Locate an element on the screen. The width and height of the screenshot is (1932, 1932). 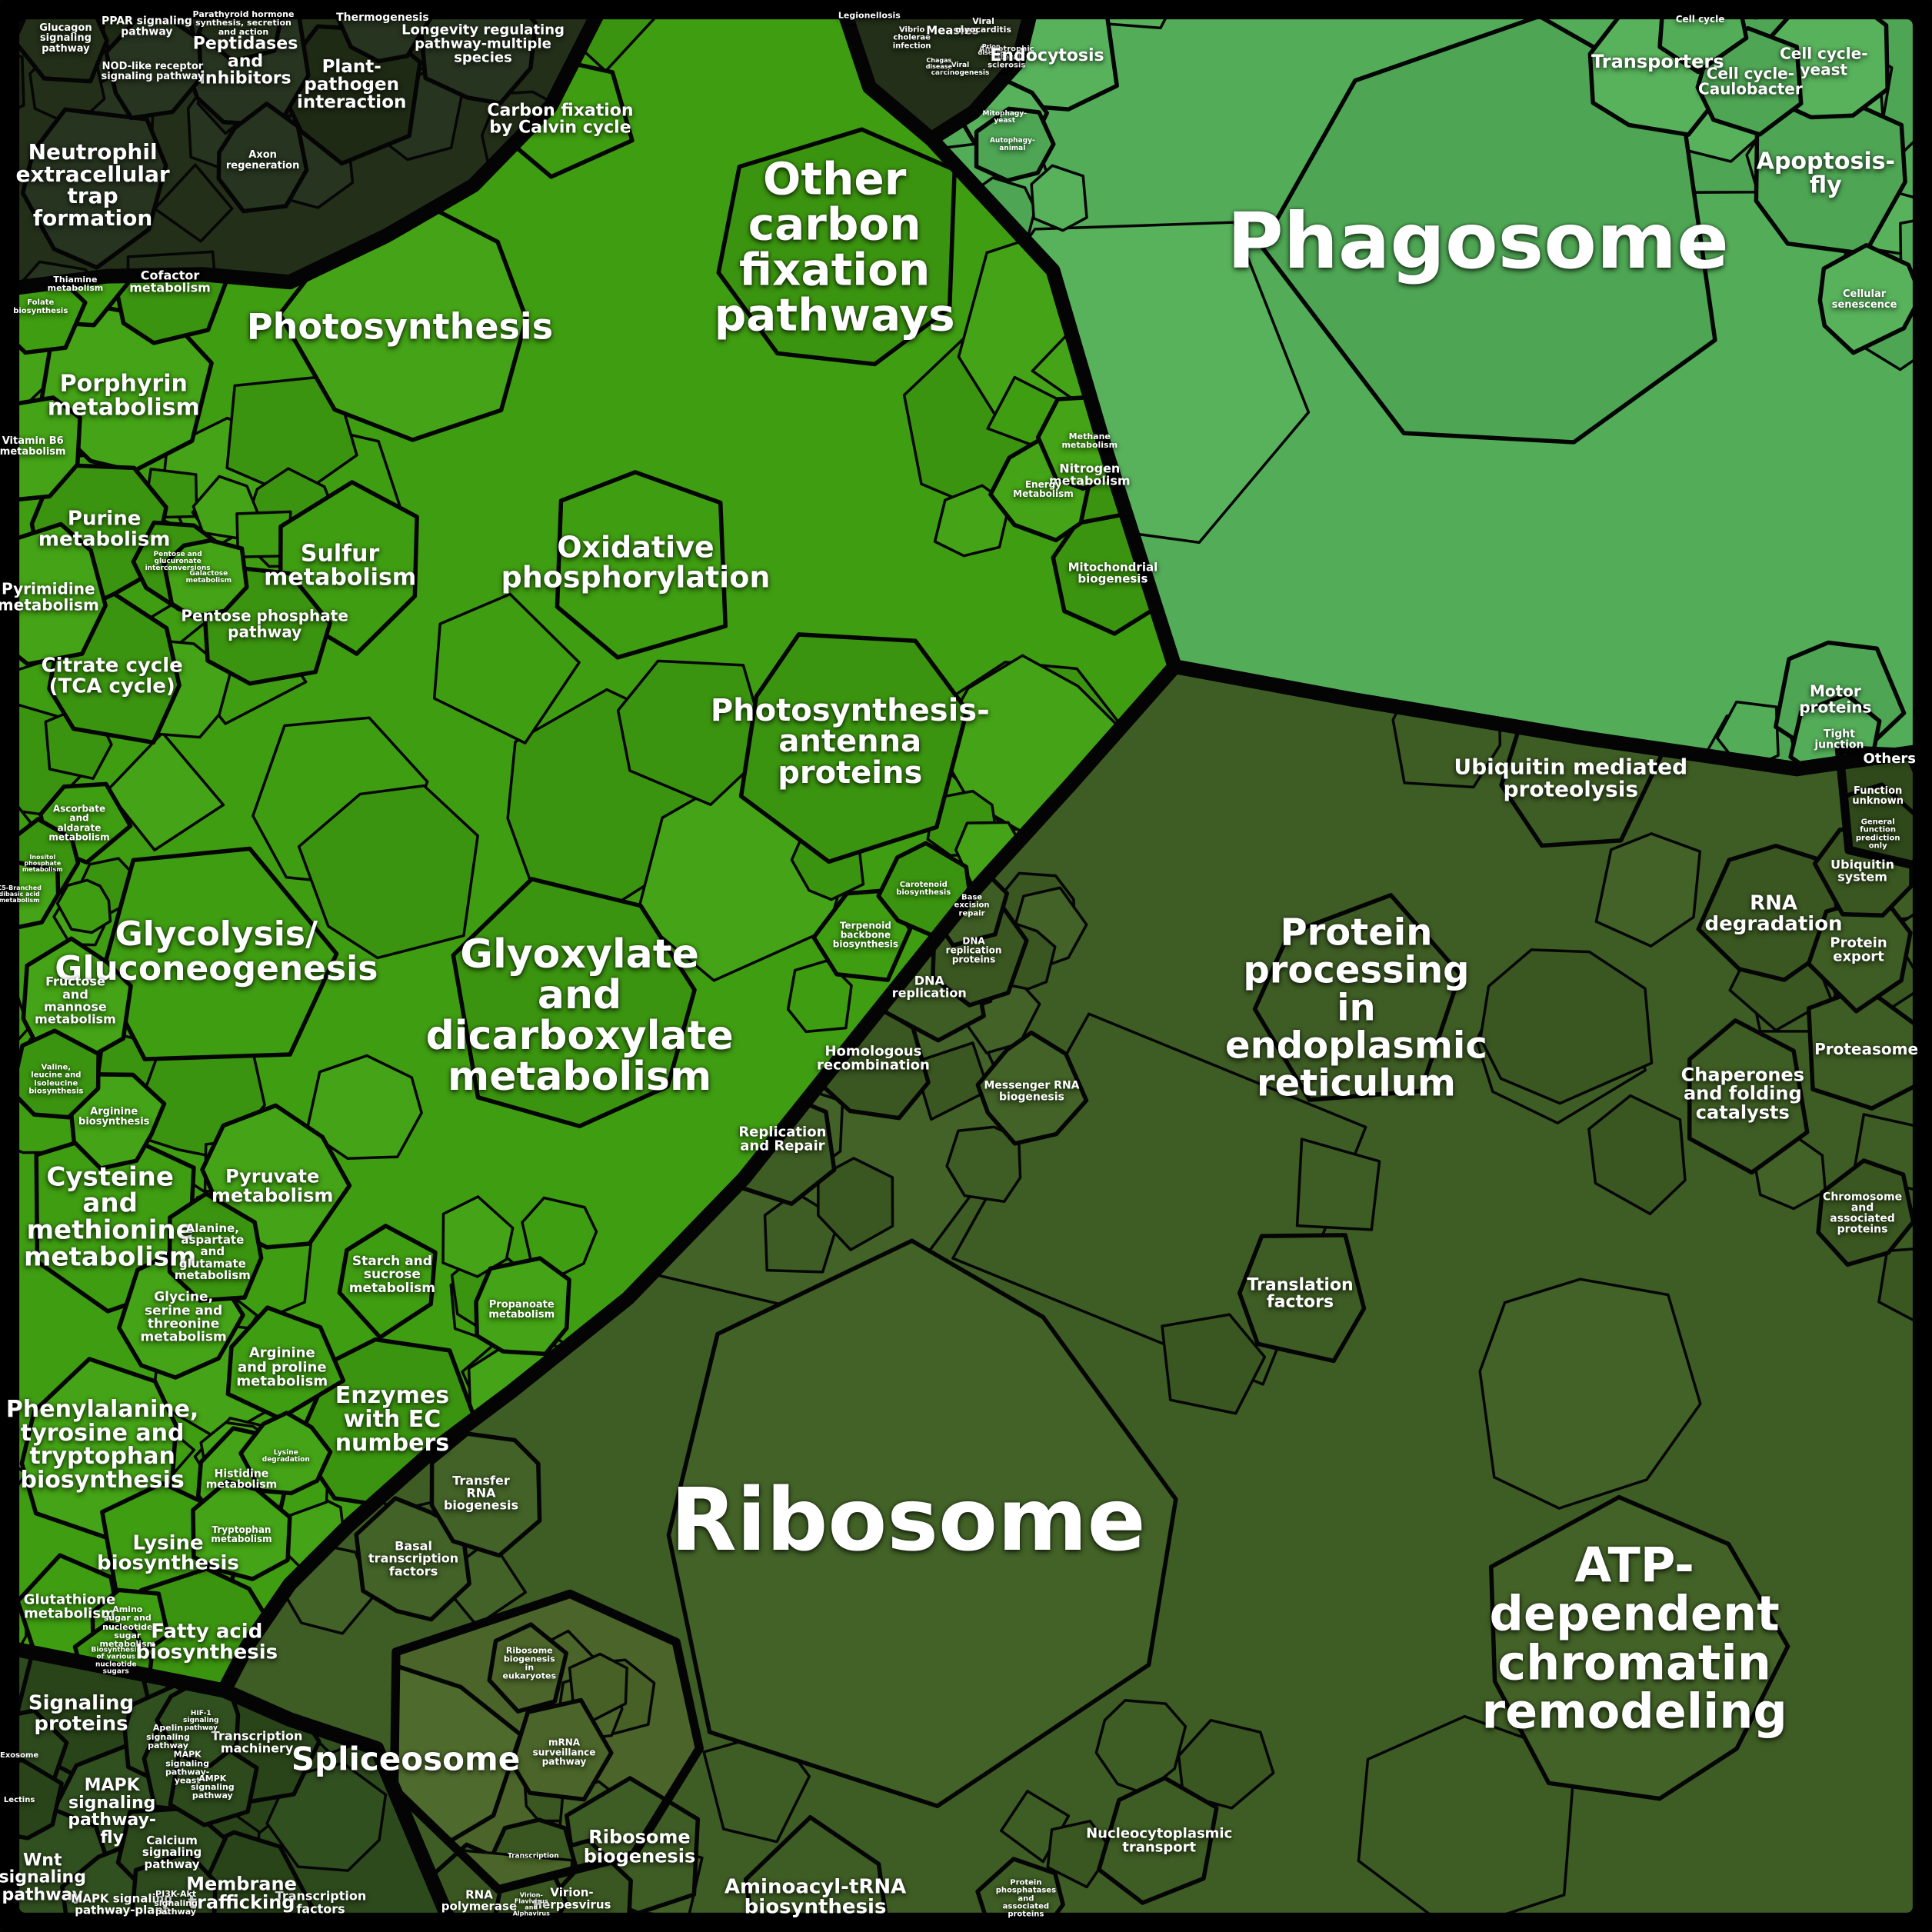
treemap-cell-label: Ribosome biogenesis in eukaryotes is located at coordinates (529, 1663).